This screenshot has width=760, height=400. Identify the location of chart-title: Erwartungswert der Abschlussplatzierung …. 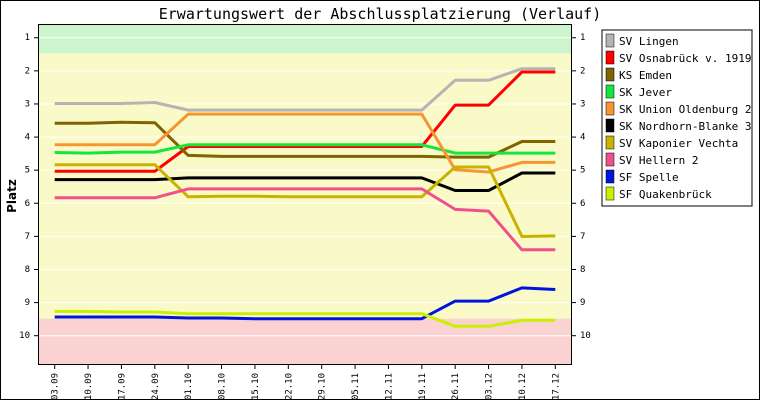
(380, 14).